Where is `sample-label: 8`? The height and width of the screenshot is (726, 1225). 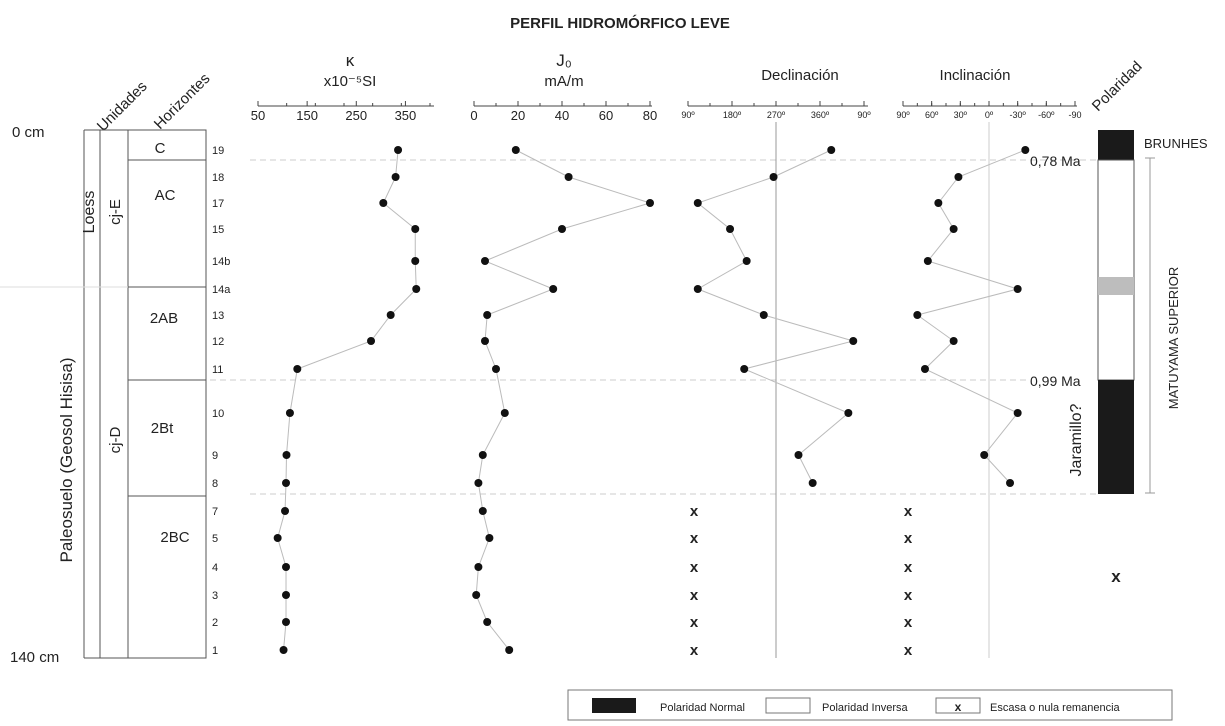
sample-label: 8 is located at coordinates (215, 484).